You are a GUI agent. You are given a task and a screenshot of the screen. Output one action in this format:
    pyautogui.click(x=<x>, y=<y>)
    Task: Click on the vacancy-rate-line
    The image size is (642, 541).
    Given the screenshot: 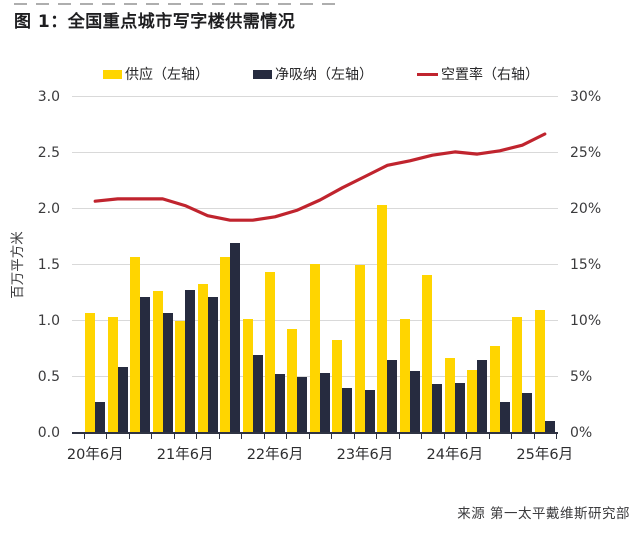 What is the action you would take?
    pyautogui.click(x=320, y=177)
    